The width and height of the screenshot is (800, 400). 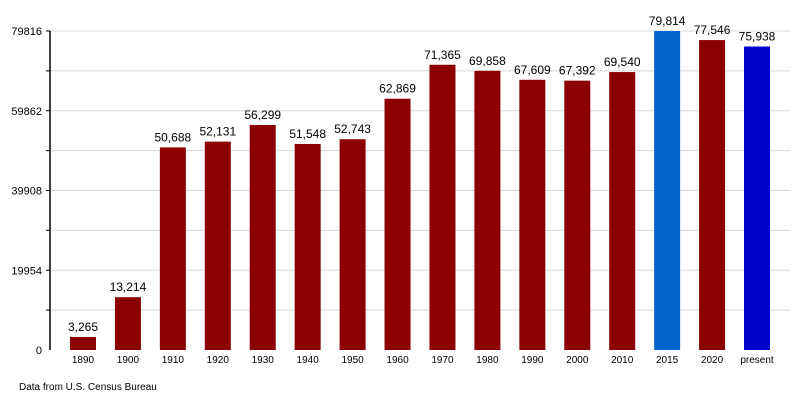 What do you see at coordinates (532, 70) in the screenshot?
I see `data-label: 67,609` at bounding box center [532, 70].